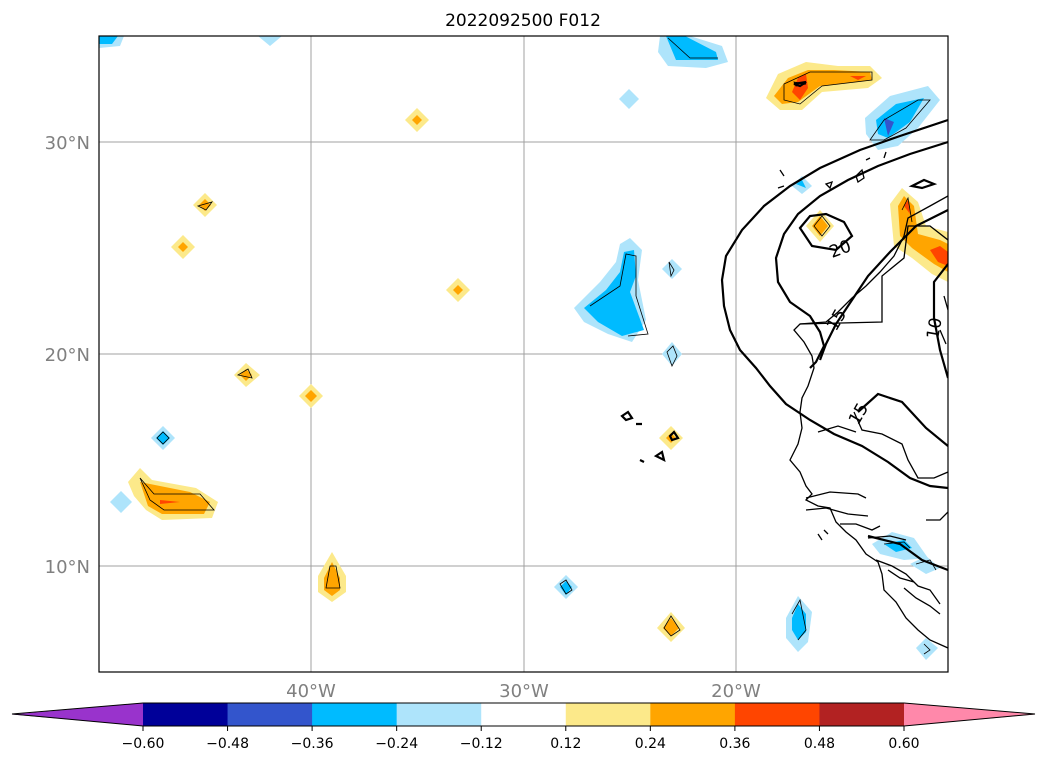  Describe the element at coordinates (823, 535) in the screenshot. I see `bissau-islands` at that location.